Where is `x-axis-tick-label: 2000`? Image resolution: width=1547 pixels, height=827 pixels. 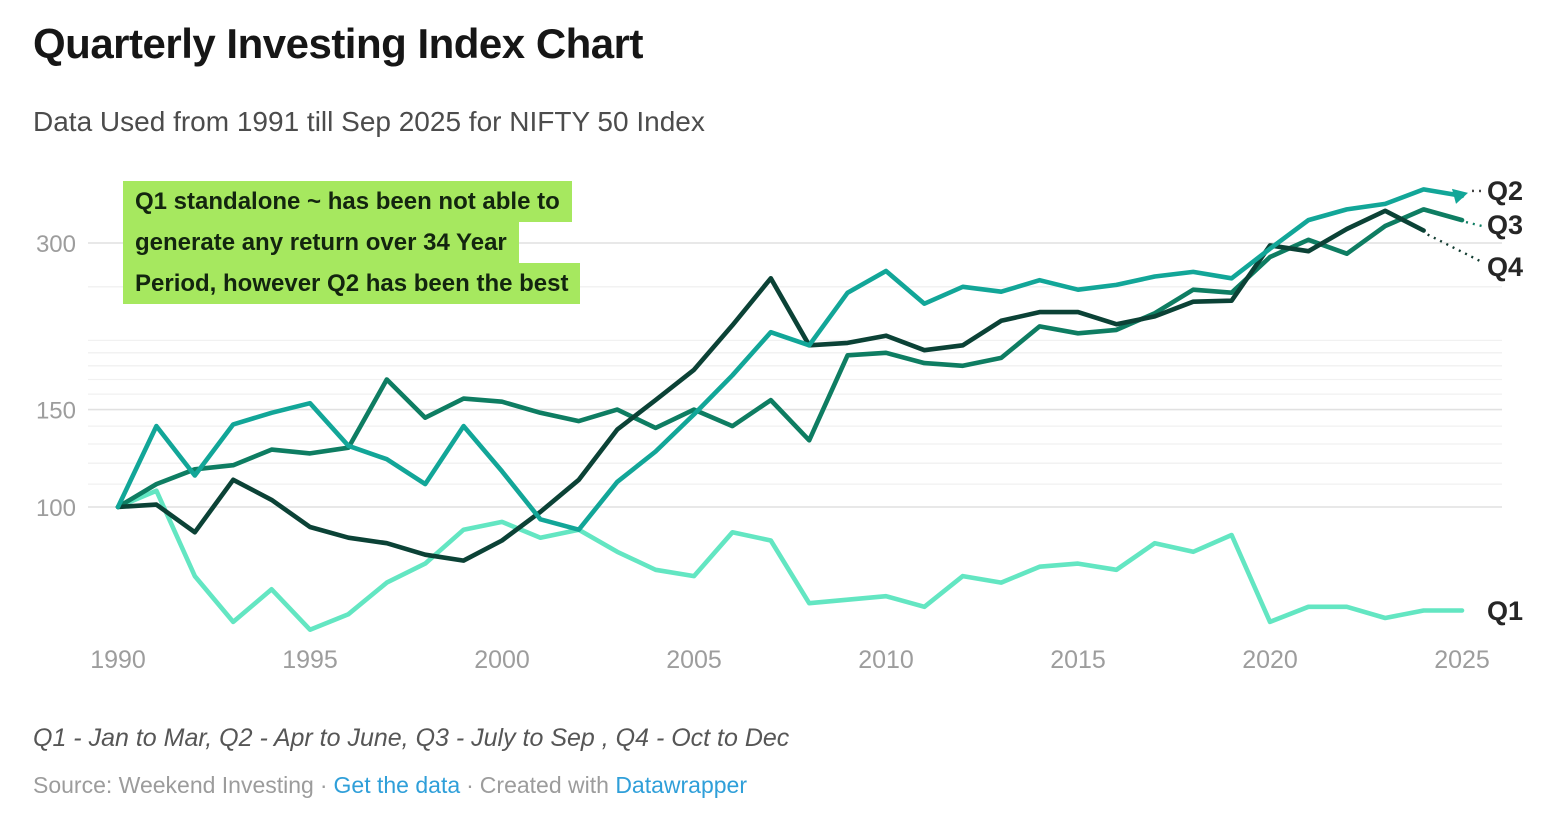
x-axis-tick-label: 2000 is located at coordinates (502, 660).